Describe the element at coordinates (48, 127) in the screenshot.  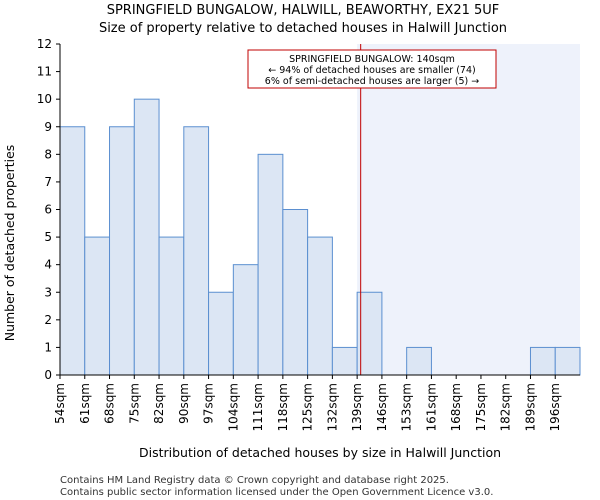
I see `y-tick-label: 9` at that location.